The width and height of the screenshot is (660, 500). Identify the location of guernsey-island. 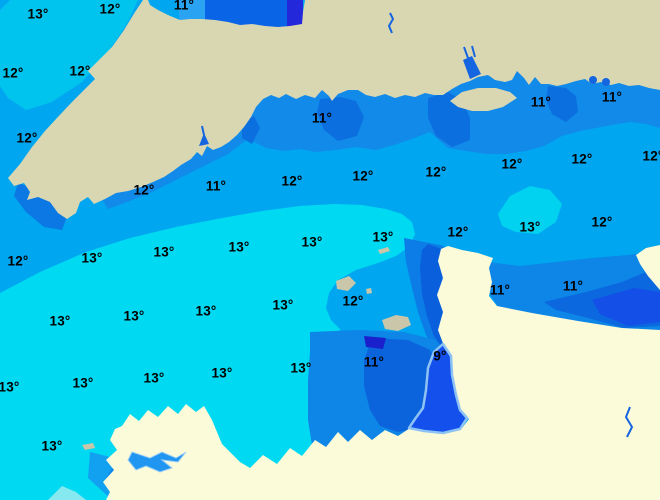
(346, 283).